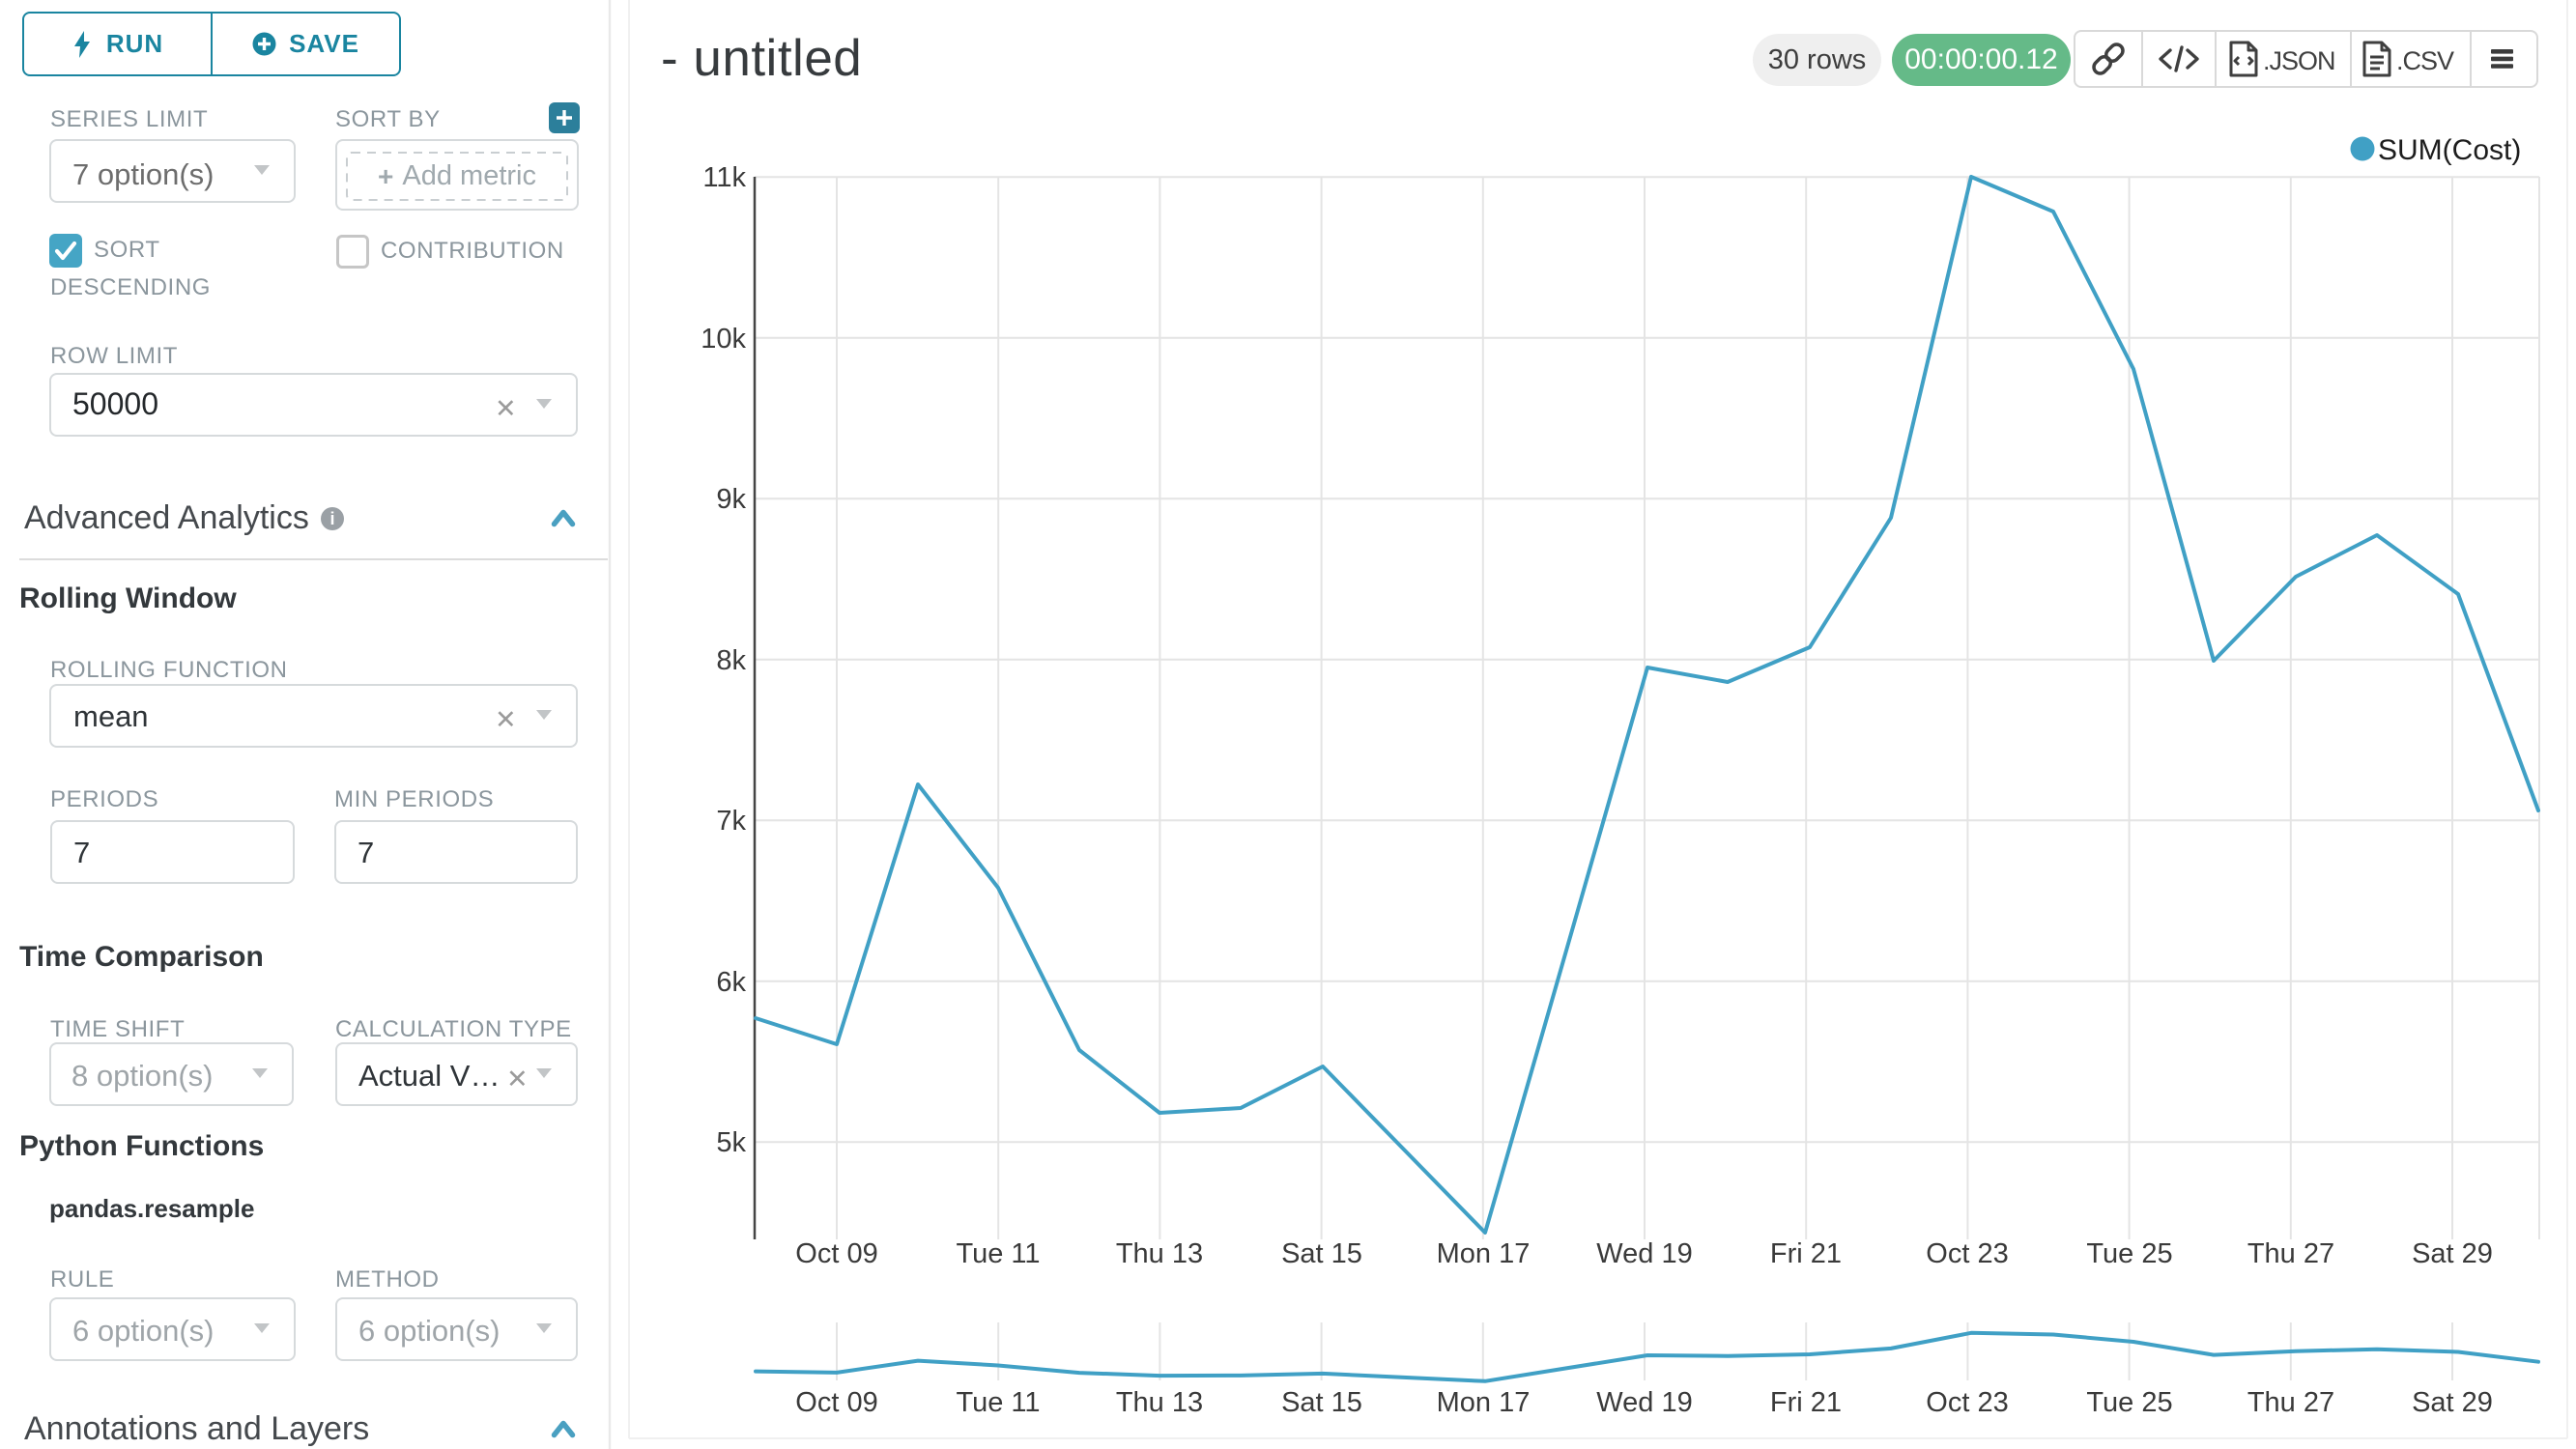 The image size is (2576, 1449). Describe the element at coordinates (731, 1142) in the screenshot. I see `svg-text: 5k` at that location.